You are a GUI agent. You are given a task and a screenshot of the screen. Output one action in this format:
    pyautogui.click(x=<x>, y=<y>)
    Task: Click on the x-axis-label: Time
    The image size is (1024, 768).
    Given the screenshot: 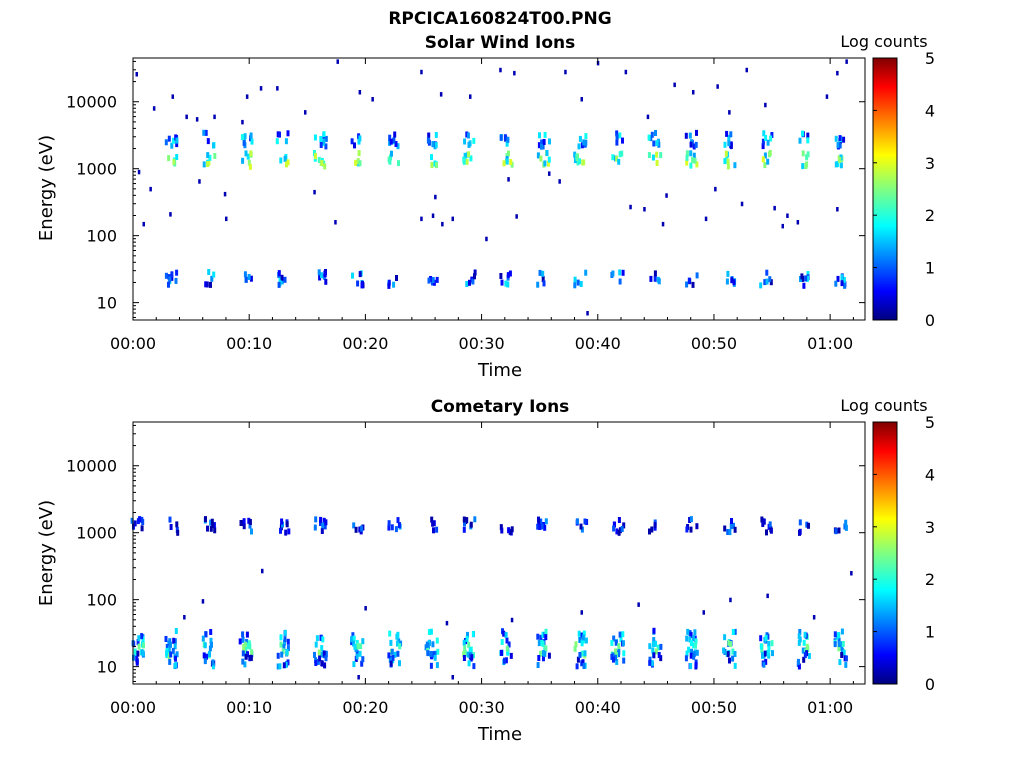 What is the action you would take?
    pyautogui.click(x=499, y=734)
    